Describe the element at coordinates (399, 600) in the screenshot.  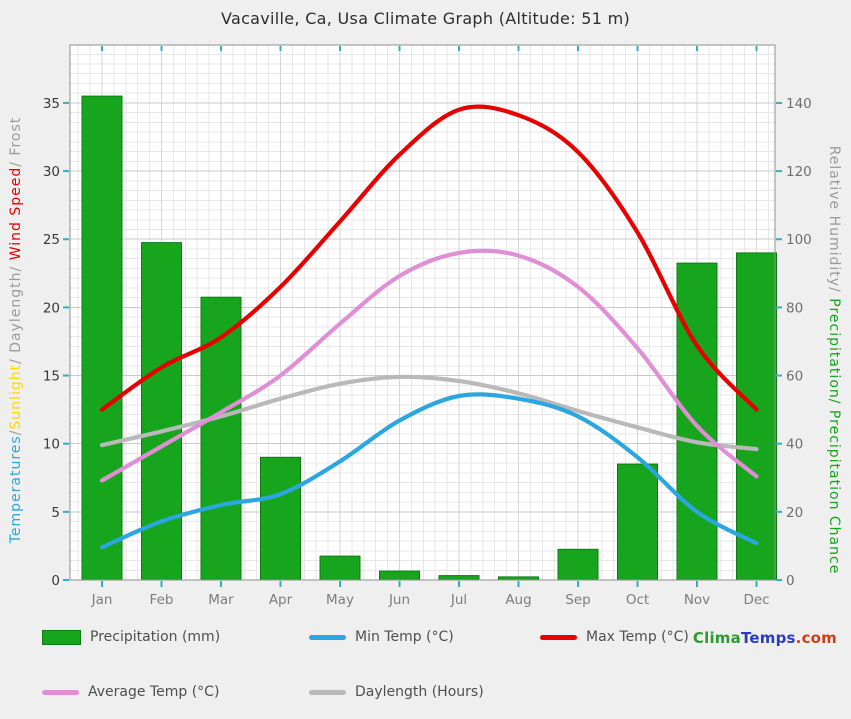
I see `svg-text: Jun` at that location.